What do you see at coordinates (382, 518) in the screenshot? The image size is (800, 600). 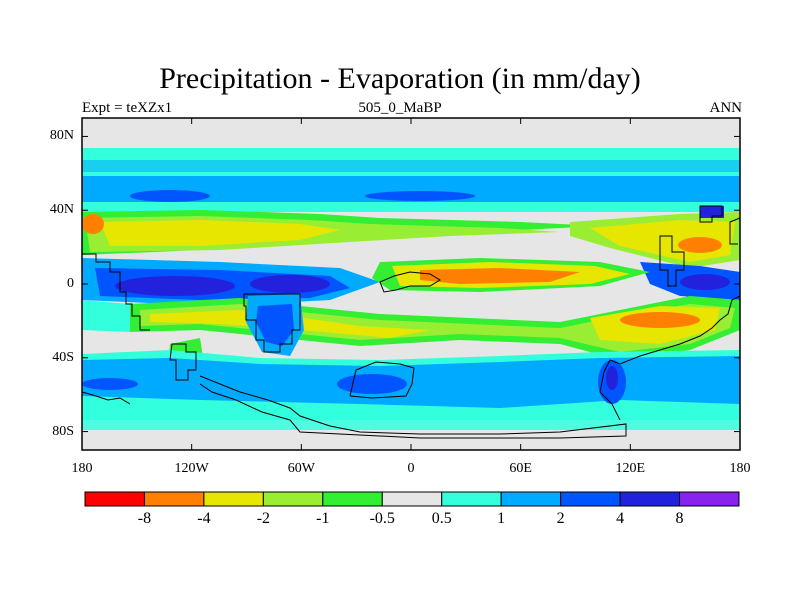 I see `colorbar-level-label: -0.5` at bounding box center [382, 518].